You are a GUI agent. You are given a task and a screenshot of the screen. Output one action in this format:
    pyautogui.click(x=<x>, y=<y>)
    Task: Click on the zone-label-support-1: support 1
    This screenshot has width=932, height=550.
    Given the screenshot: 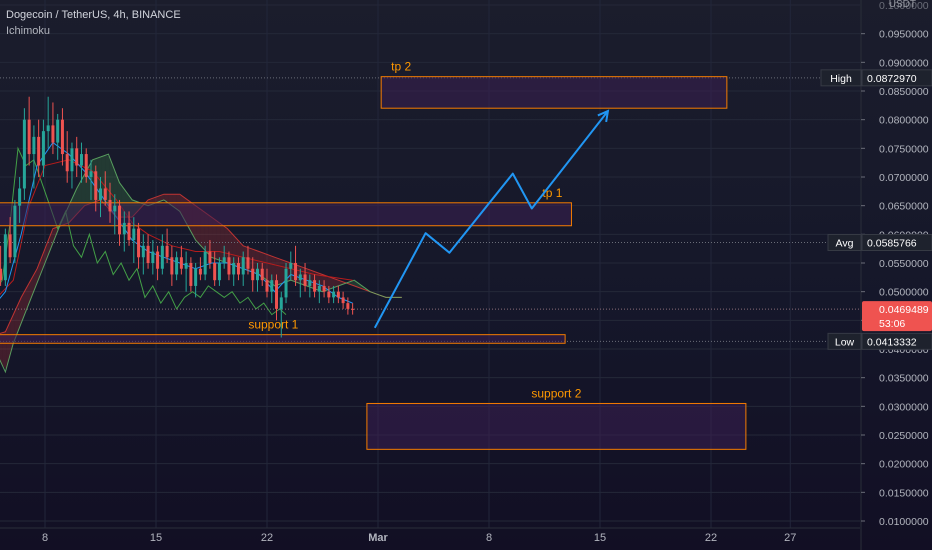 What is the action you would take?
    pyautogui.click(x=273, y=325)
    